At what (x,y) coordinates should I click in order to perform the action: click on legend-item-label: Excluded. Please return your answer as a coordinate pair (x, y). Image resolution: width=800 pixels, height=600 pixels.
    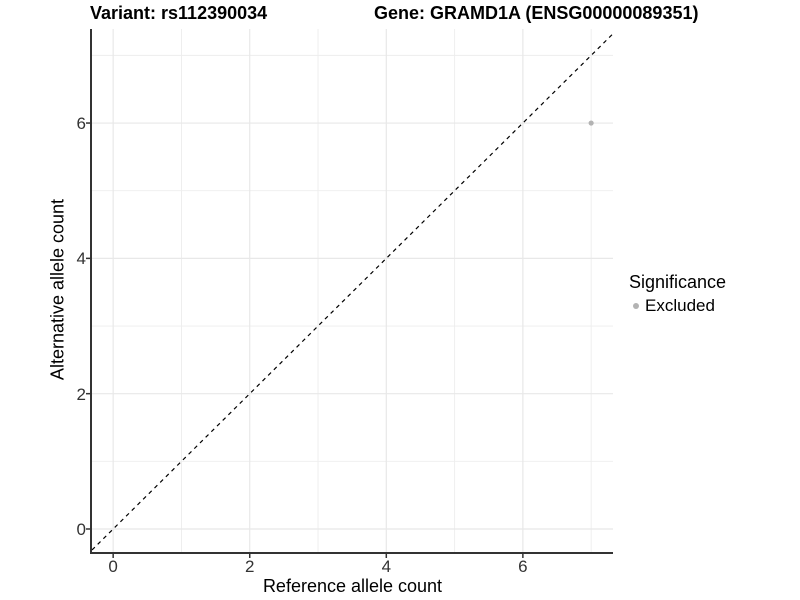
    Looking at the image, I should click on (680, 305).